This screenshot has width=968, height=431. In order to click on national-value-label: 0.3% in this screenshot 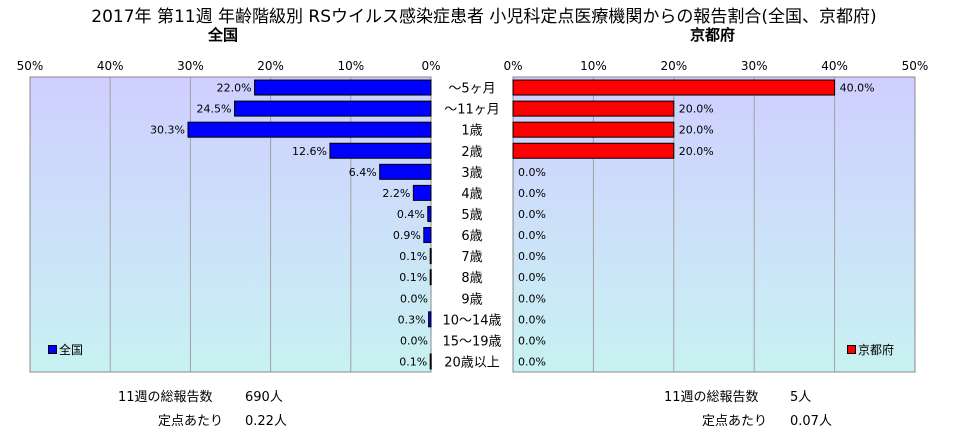, I will do `click(412, 319)`.